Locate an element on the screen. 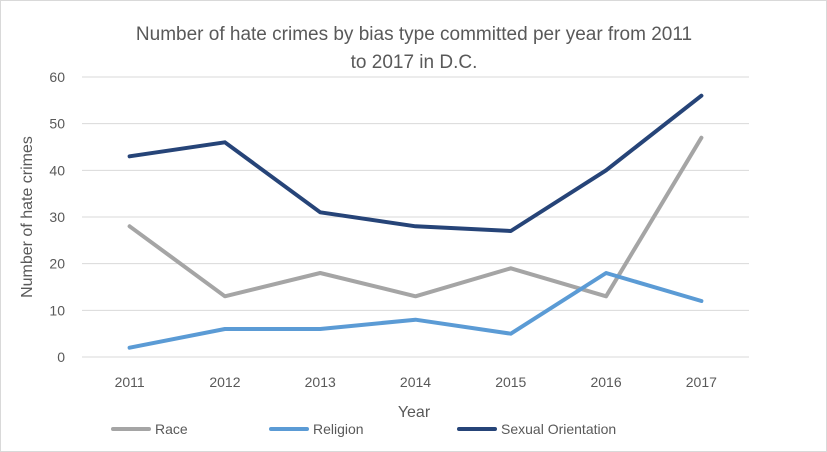 The height and width of the screenshot is (452, 827). x-axis-ticks: 2011 2012 2013 2014 2015 2016 2017 is located at coordinates (416, 382).